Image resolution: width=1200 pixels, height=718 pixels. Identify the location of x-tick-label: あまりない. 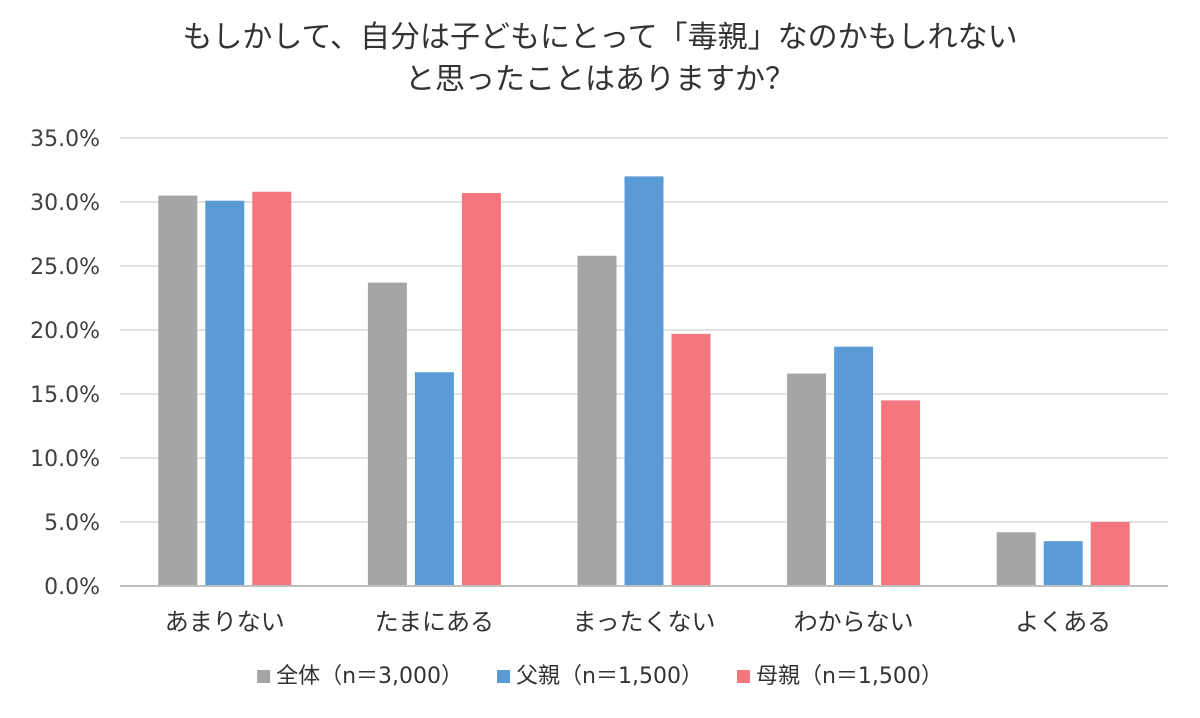
(225, 622).